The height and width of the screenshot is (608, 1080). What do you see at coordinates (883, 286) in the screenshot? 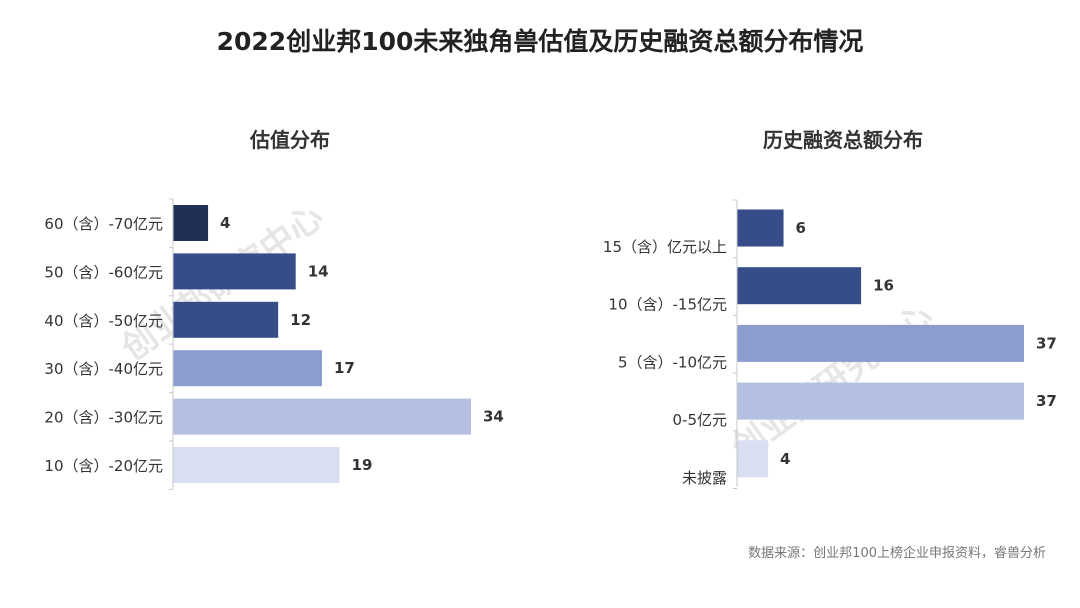
I see `data-label: 16` at bounding box center [883, 286].